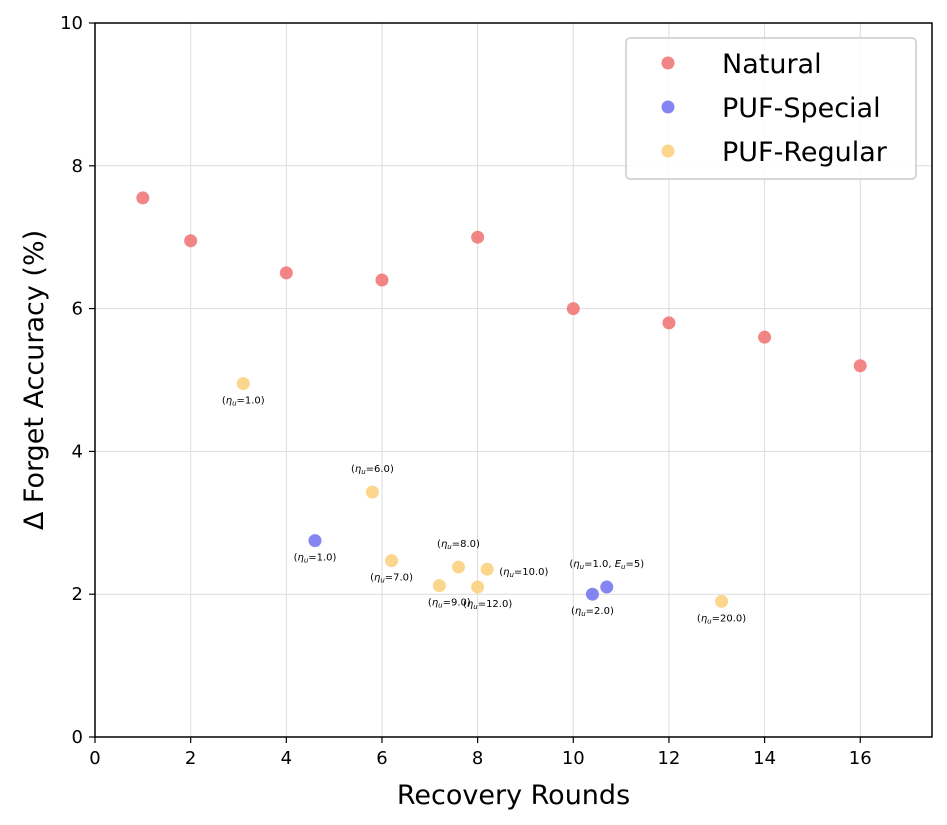  Describe the element at coordinates (592, 612) in the screenshot. I see `point-annotation: (ηu=2.0)` at that location.